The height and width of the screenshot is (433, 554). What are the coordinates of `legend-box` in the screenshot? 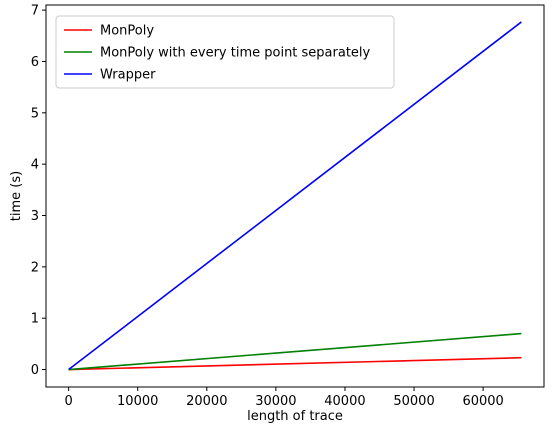 It's located at (225, 52).